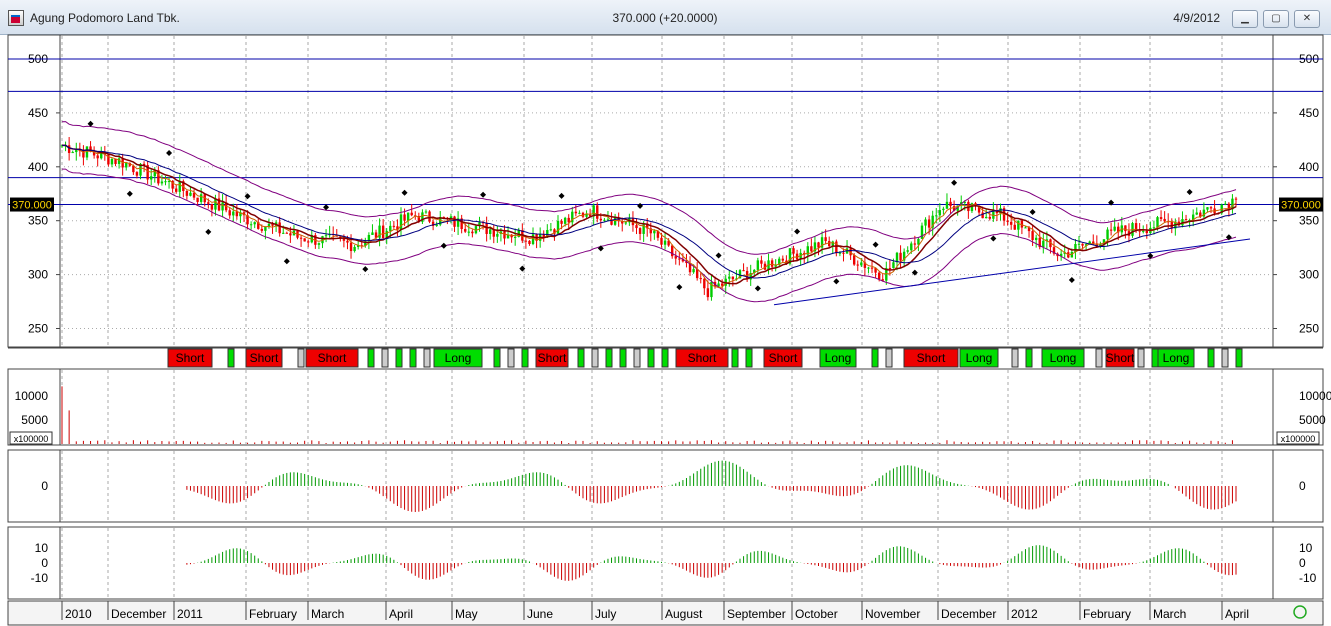 The height and width of the screenshot is (626, 1331). Describe the element at coordinates (1307, 19) in the screenshot. I see `close-button: ✕` at that location.